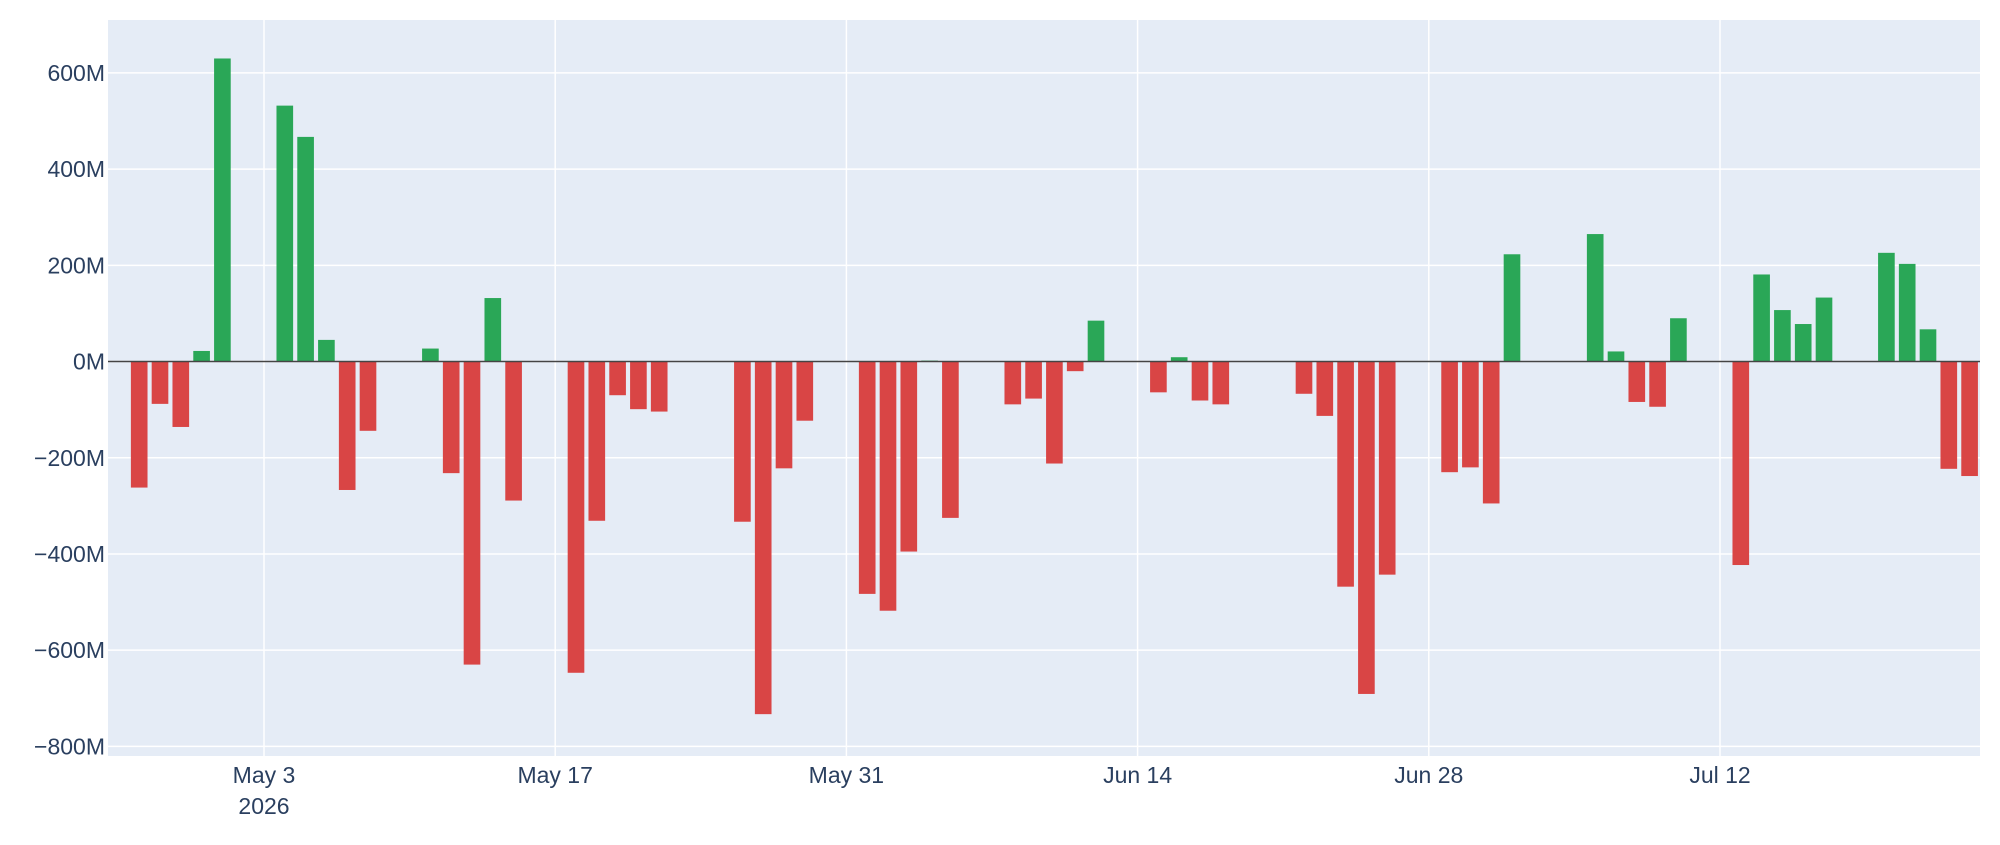 The image size is (2000, 845). I want to click on y-tick-label: 600M, so click(76, 73).